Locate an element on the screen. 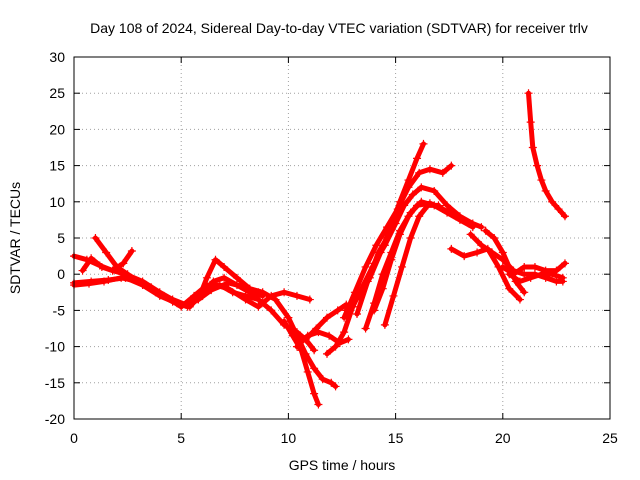 Image resolution: width=640 pixels, height=480 pixels. x-tick-label: 15 is located at coordinates (396, 438).